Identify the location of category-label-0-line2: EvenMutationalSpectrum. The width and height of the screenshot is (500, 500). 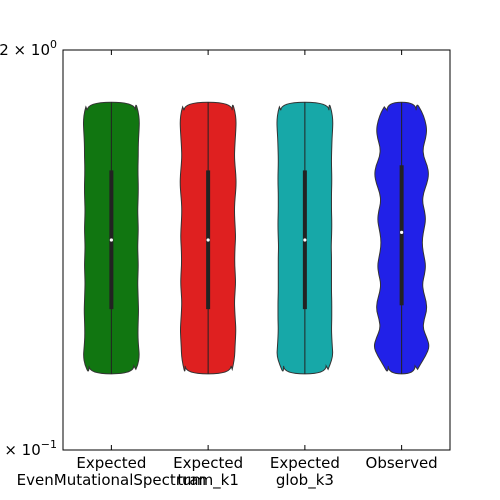
(111, 480).